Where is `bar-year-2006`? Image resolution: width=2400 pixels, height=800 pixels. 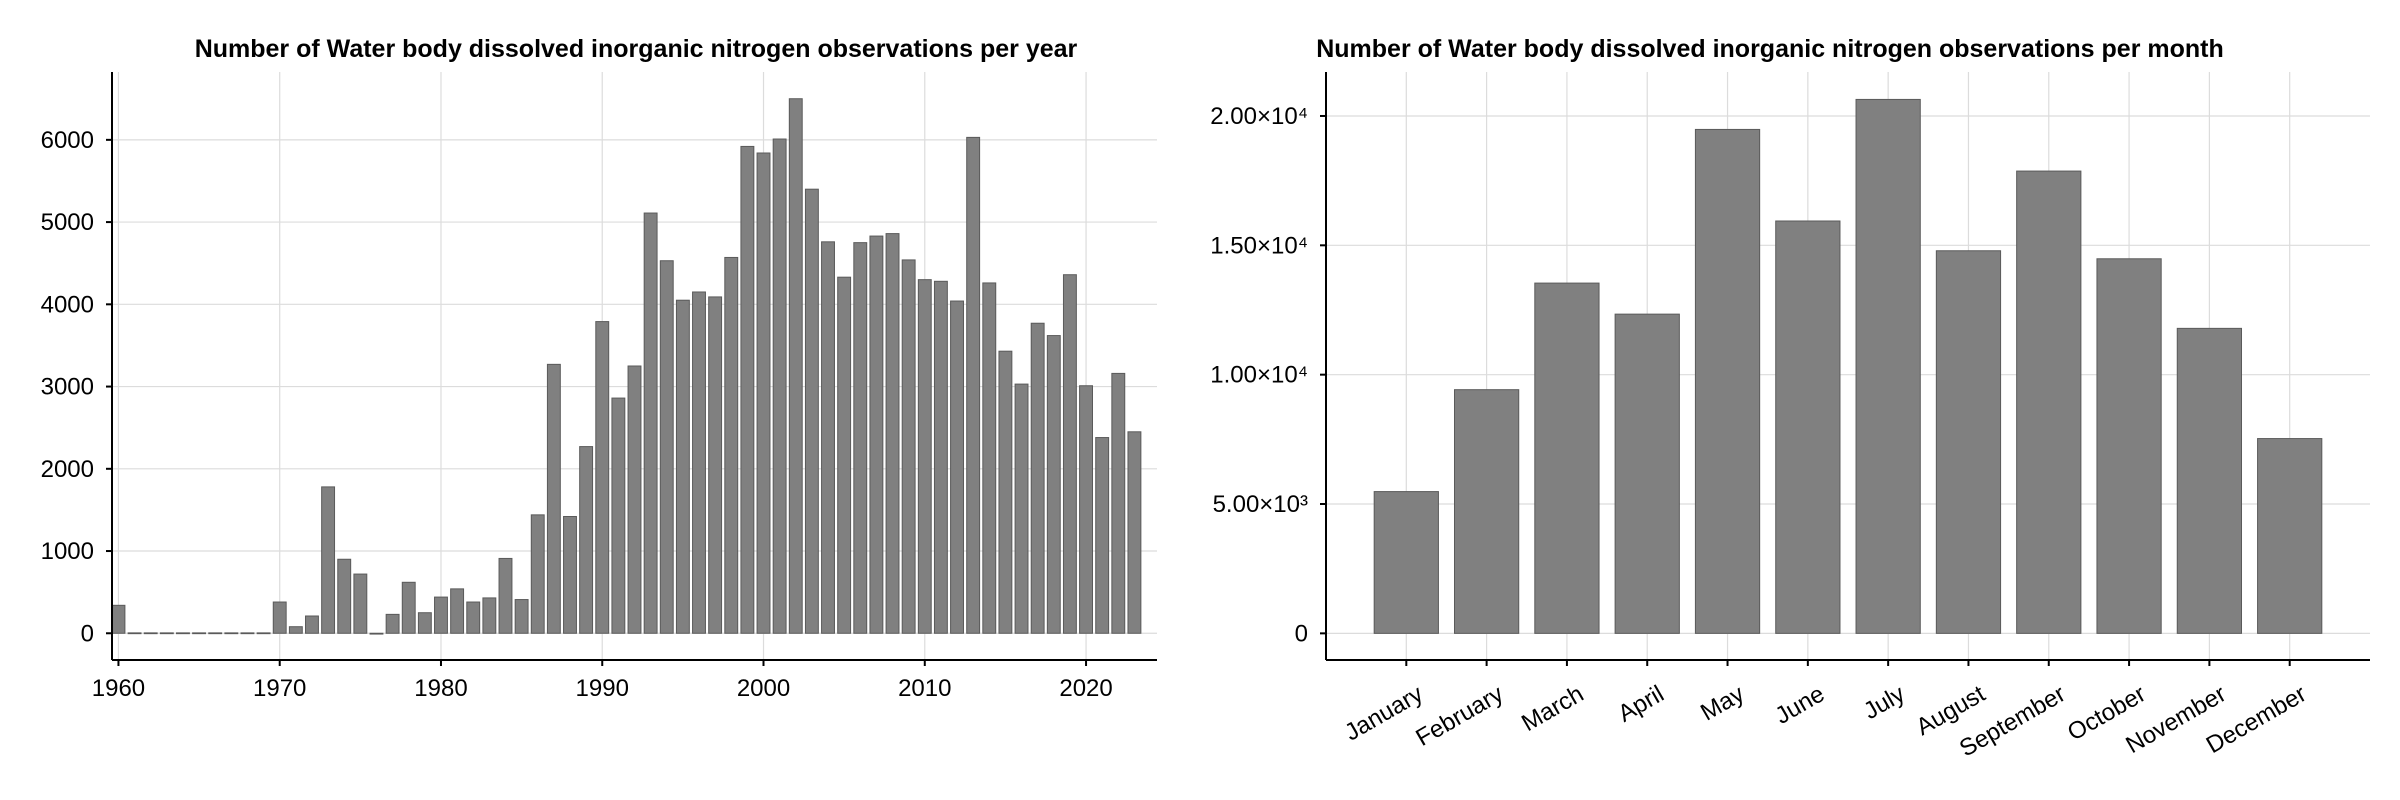
bar-year-2006 is located at coordinates (860, 438).